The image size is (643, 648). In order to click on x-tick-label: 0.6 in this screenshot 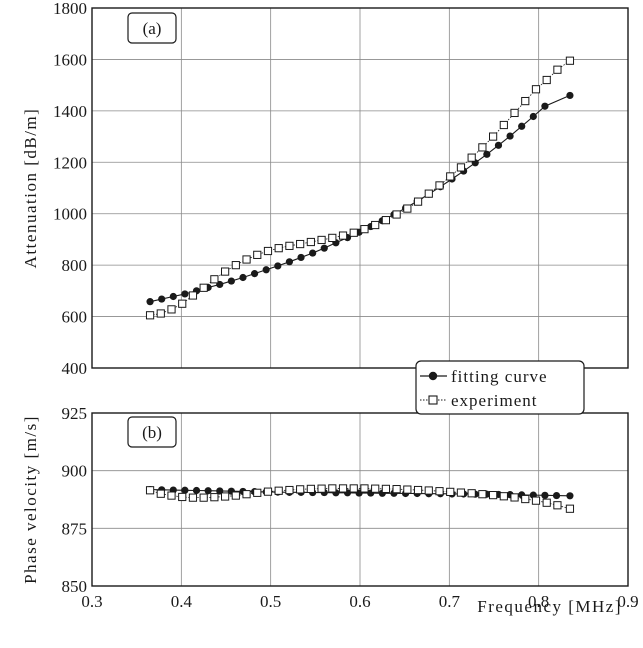, I will do `click(359, 601)`.